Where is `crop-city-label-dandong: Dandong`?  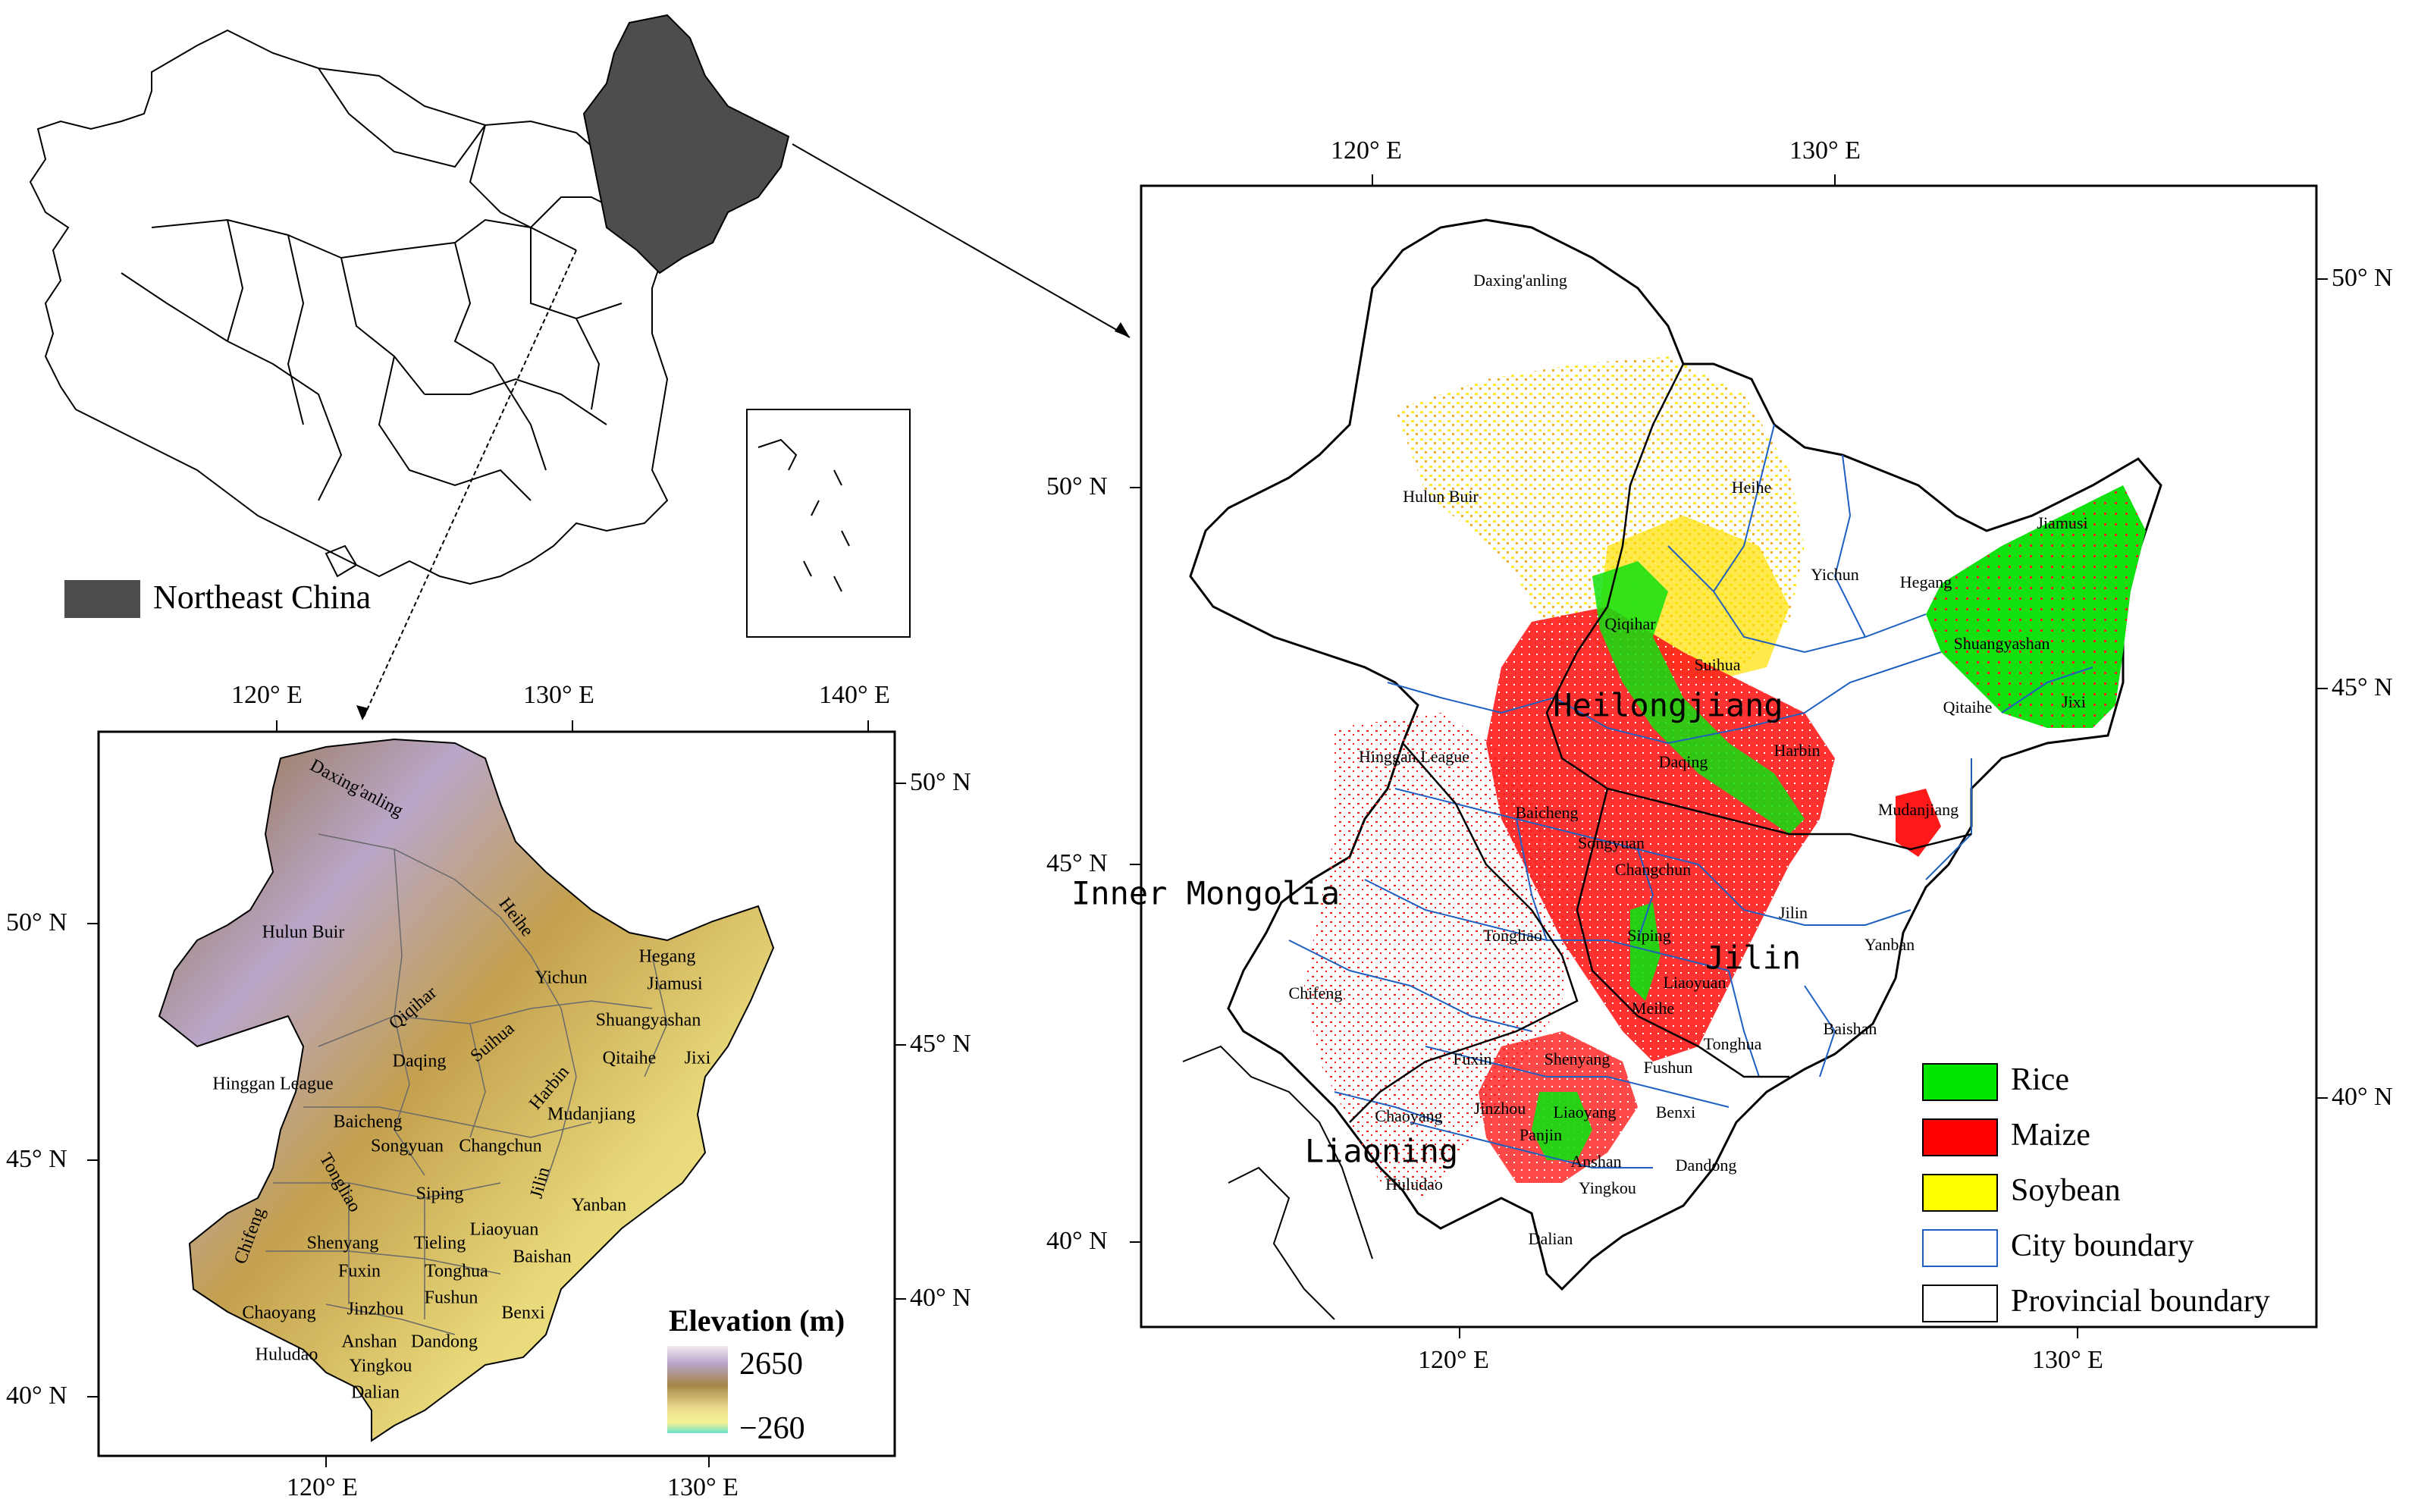
crop-city-label-dandong: Dandong is located at coordinates (1706, 1165).